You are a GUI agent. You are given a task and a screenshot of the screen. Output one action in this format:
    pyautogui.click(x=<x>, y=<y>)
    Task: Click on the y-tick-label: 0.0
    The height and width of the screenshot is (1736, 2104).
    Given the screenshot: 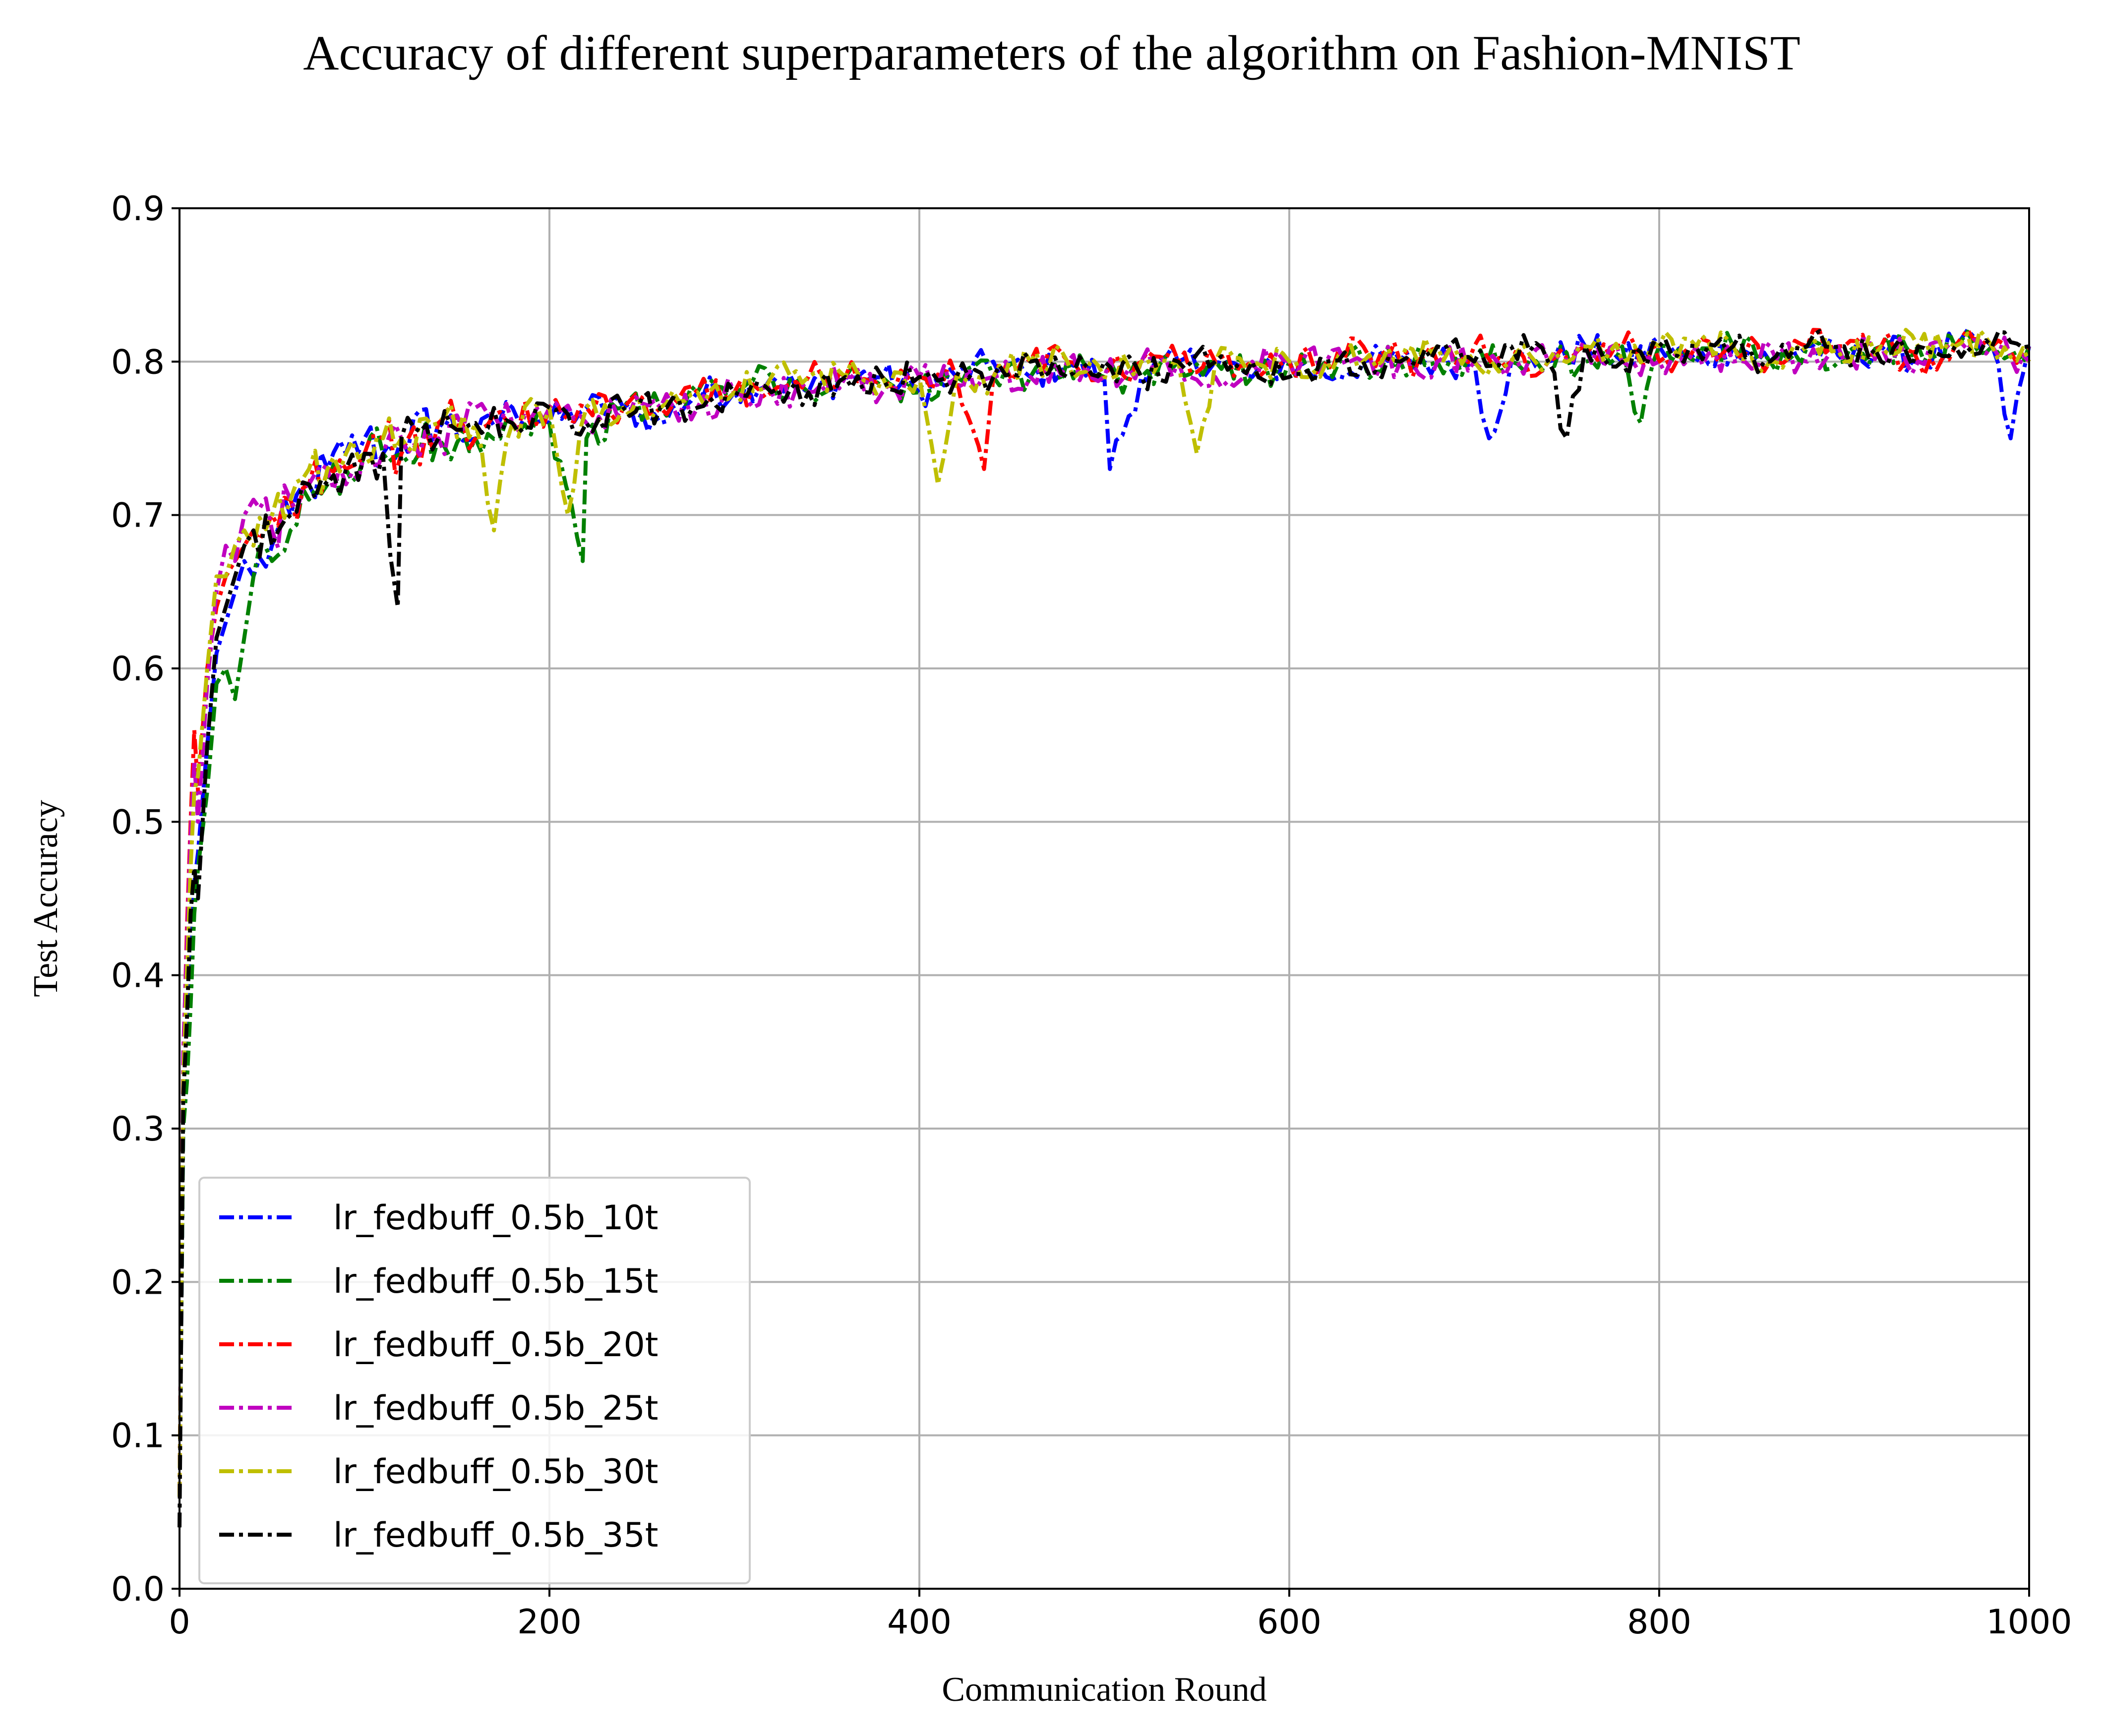 What is the action you would take?
    pyautogui.click(x=138, y=1589)
    